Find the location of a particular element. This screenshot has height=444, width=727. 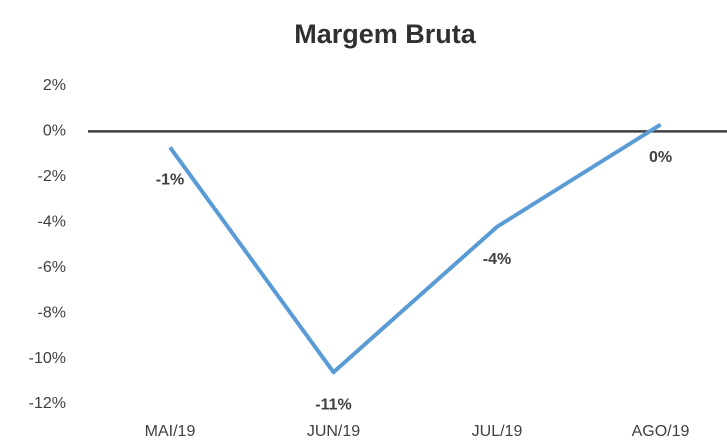

y-tick-label: -12% is located at coordinates (47, 403).